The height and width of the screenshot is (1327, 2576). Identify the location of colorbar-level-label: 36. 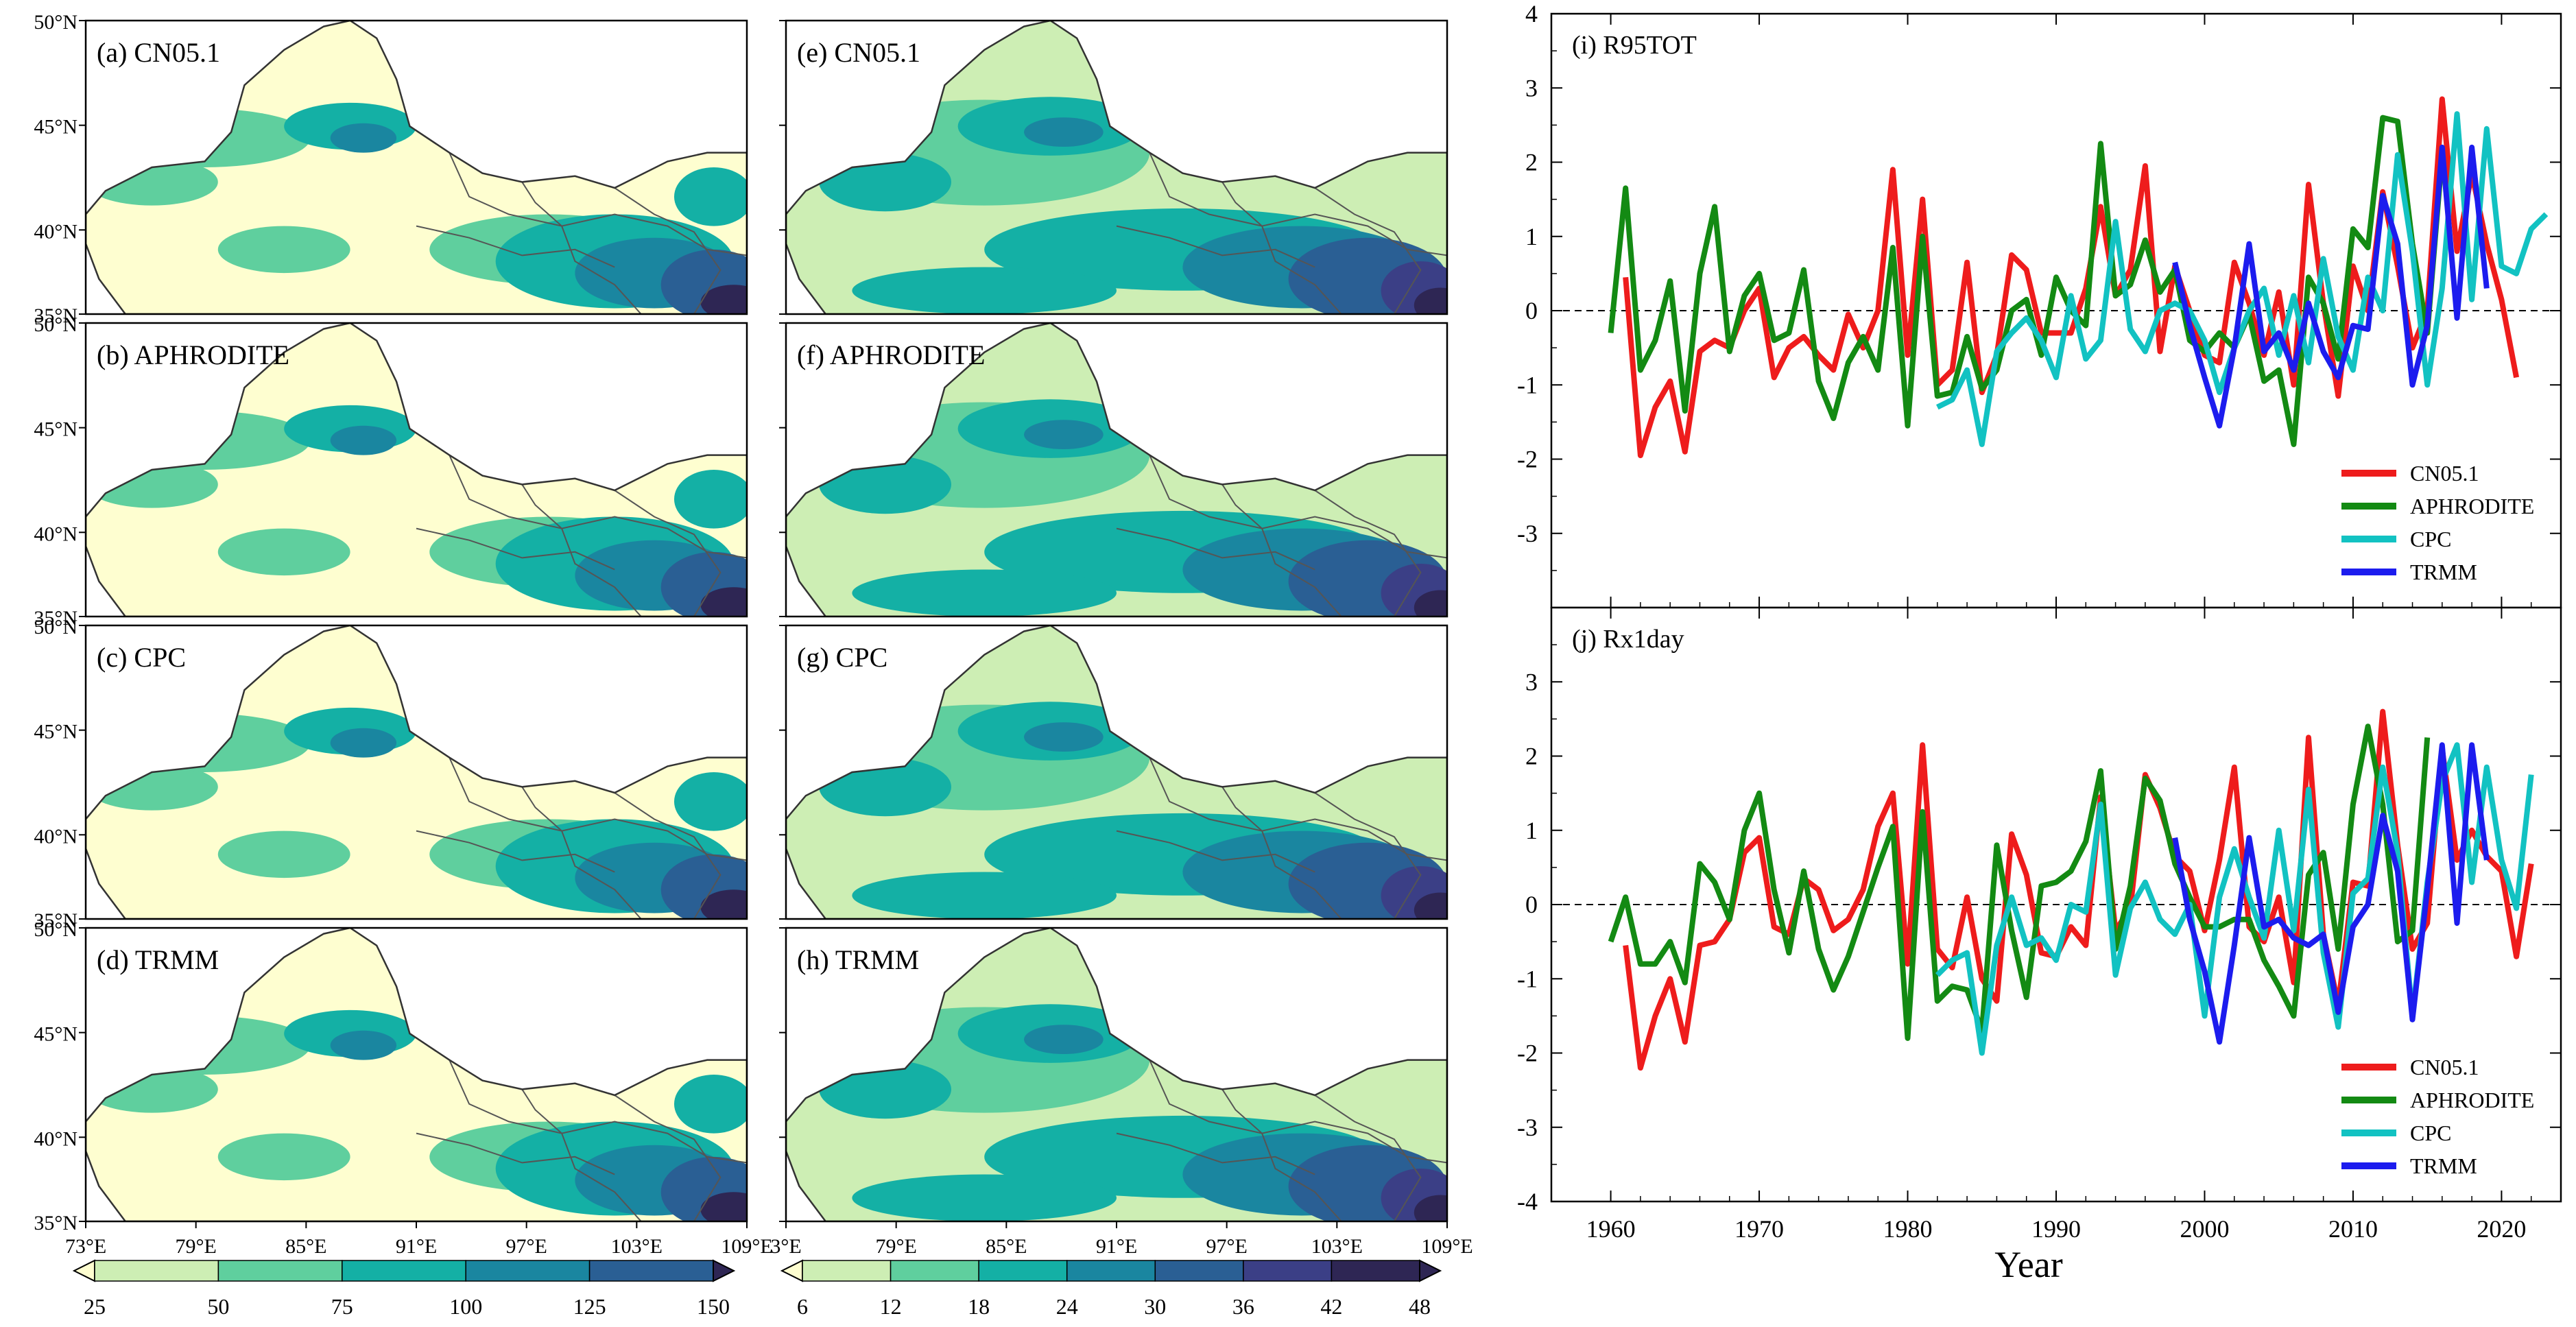
(1243, 1306).